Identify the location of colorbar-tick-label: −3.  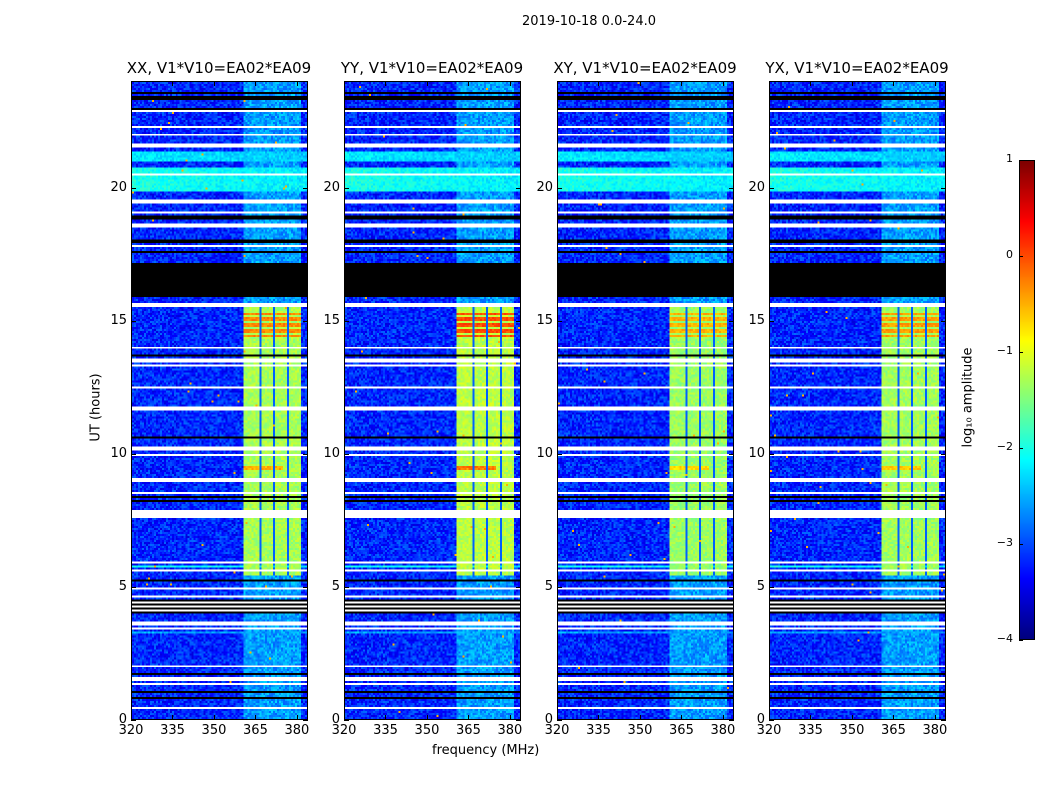
(1004, 542).